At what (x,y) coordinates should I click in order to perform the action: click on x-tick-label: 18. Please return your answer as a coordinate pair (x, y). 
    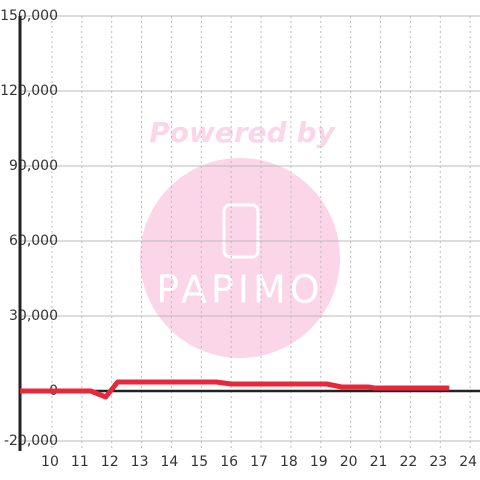
    Looking at the image, I should click on (289, 462).